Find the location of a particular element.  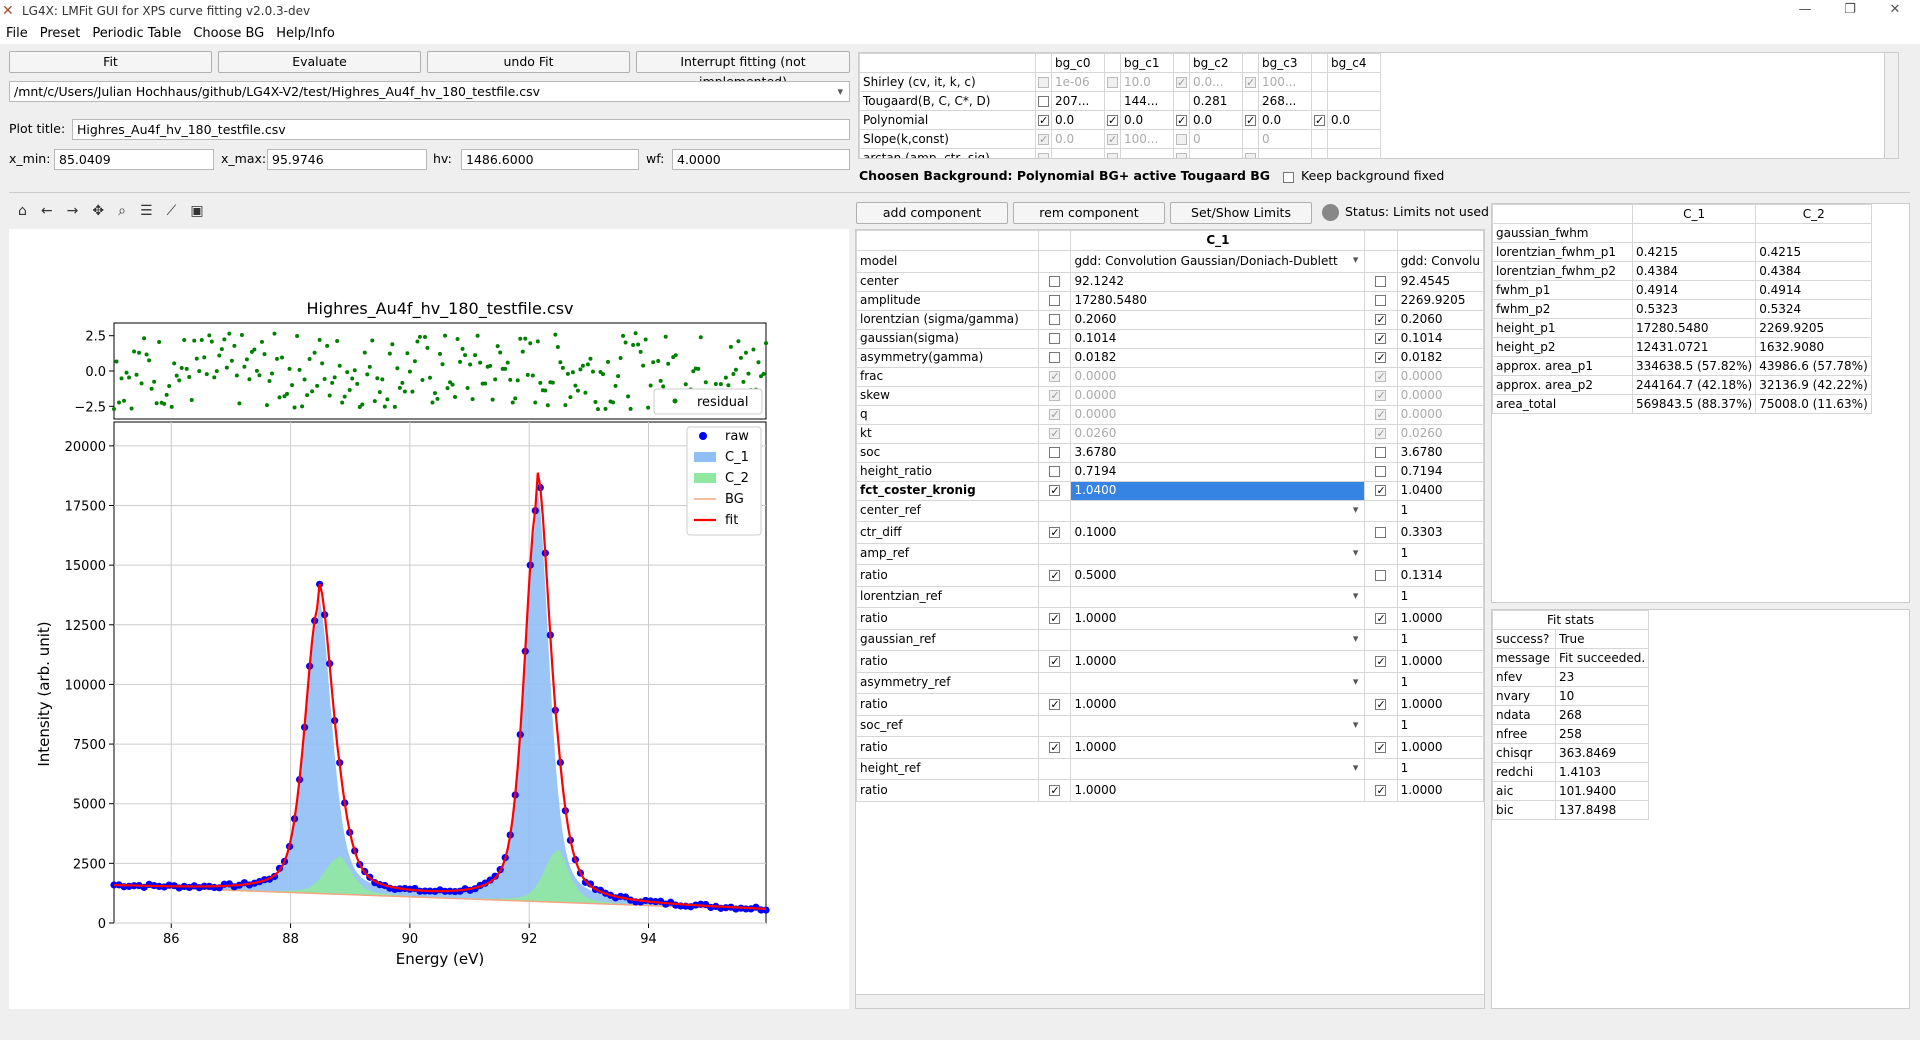

param-value-c2: 0.7194 is located at coordinates (1440, 471).